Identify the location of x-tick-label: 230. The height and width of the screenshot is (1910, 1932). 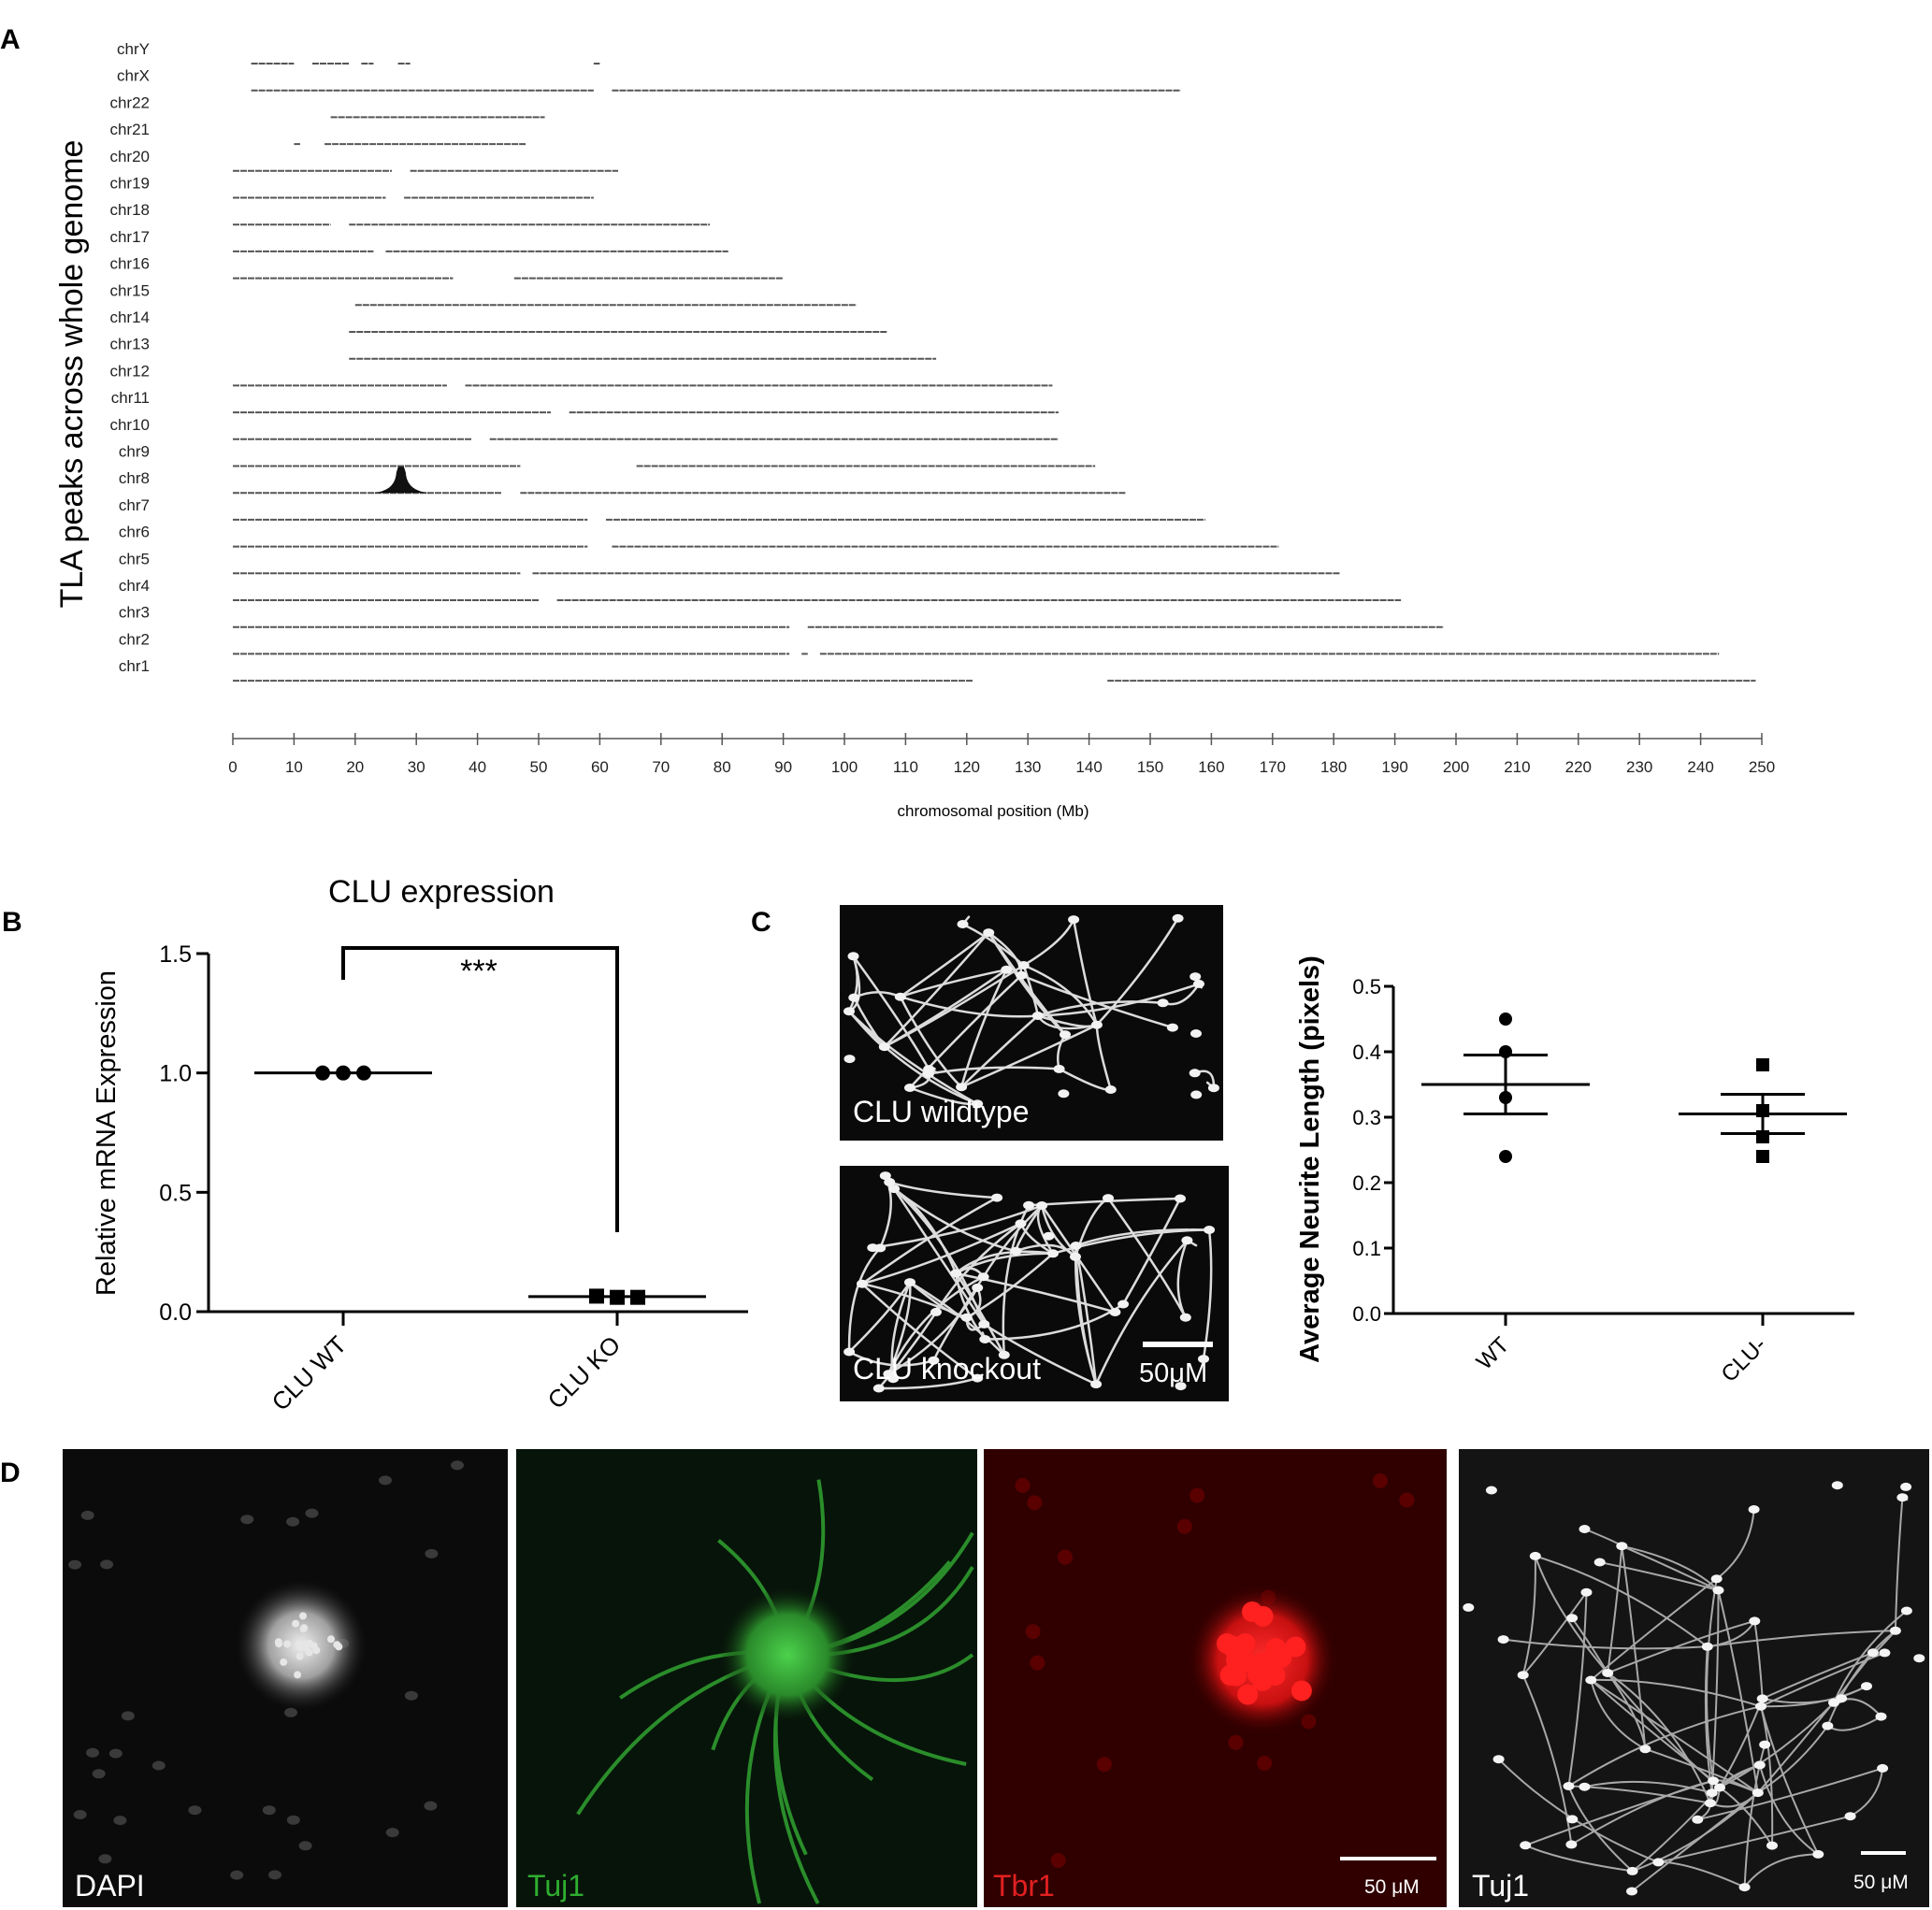
(1639, 767).